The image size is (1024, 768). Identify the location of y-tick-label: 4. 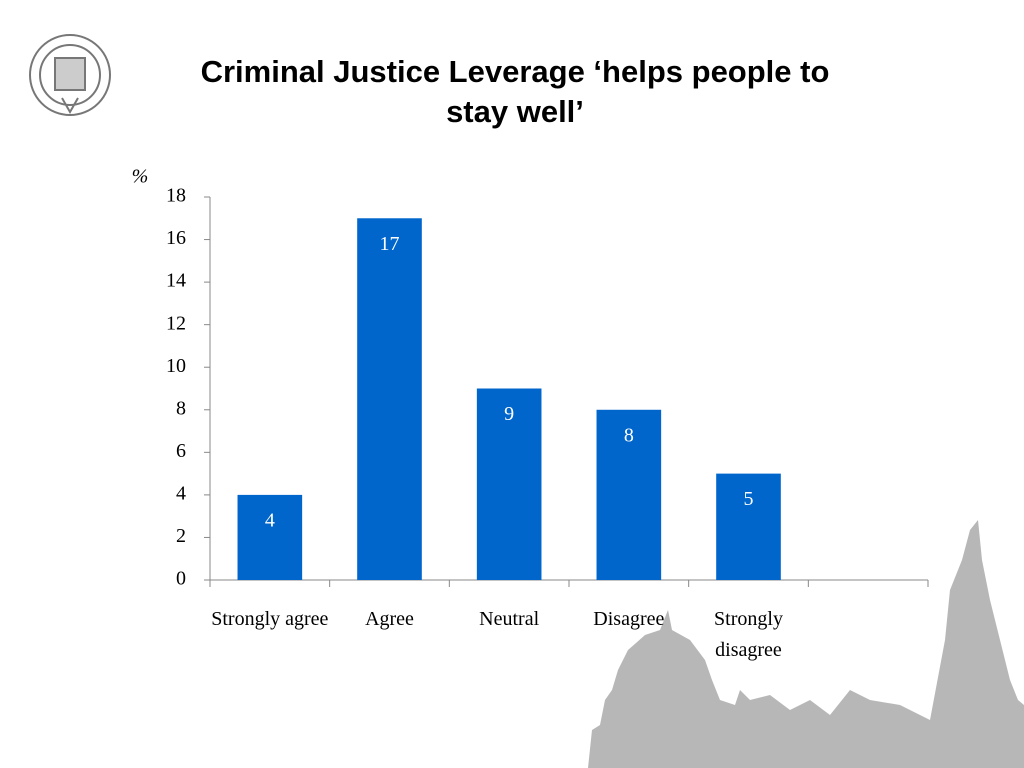
(181, 493).